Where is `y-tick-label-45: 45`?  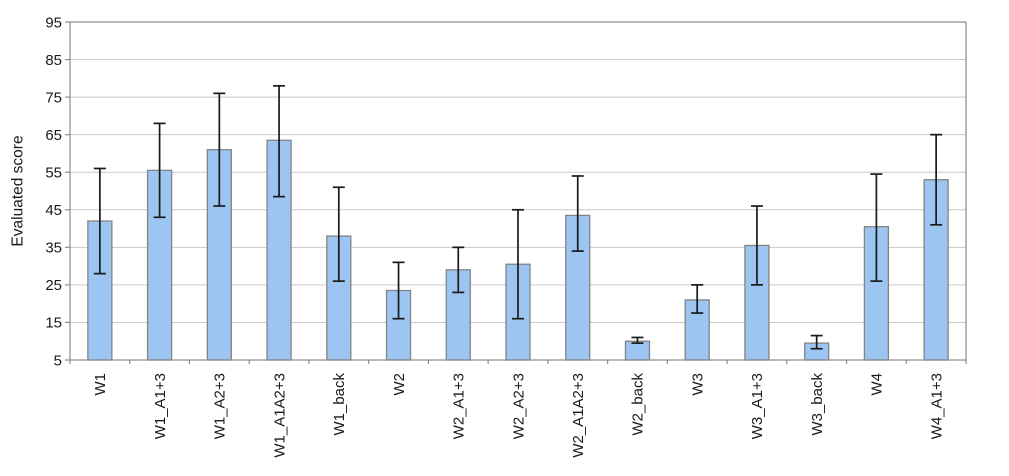 y-tick-label-45: 45 is located at coordinates (53, 210).